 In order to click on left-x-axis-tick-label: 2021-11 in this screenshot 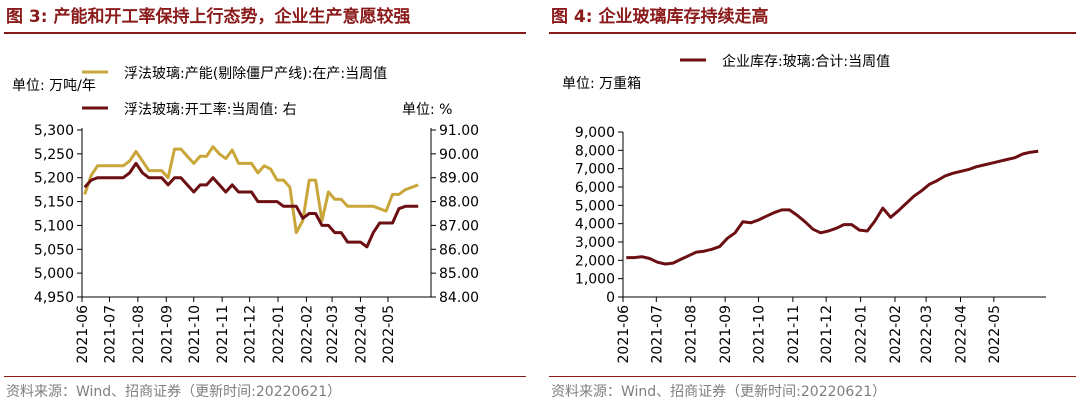, I will do `click(223, 334)`.